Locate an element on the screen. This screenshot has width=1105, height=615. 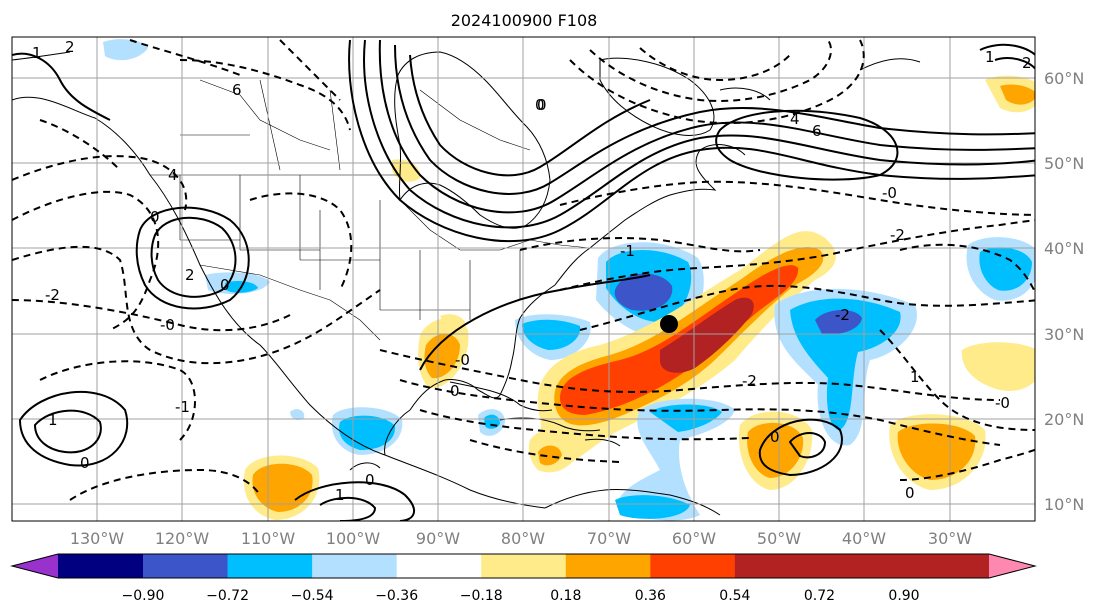
lat-tick-label: 60°N is located at coordinates (1064, 78).